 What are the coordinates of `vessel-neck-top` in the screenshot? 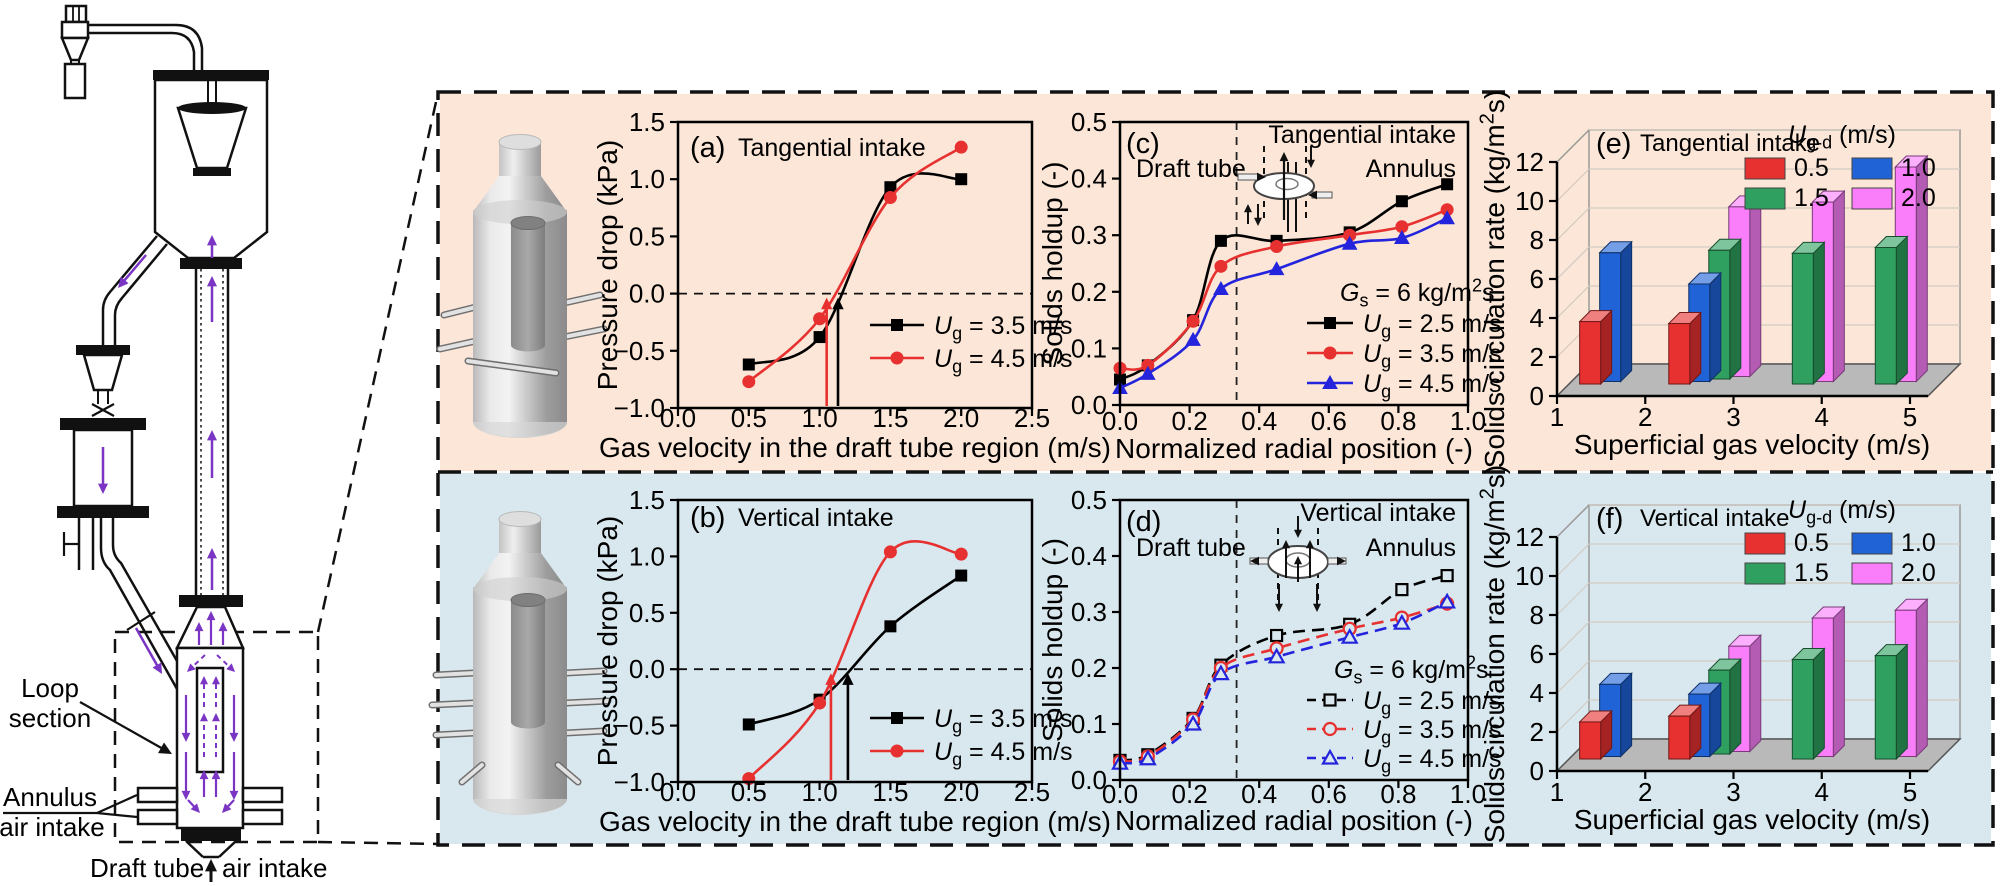 It's located at (520, 142).